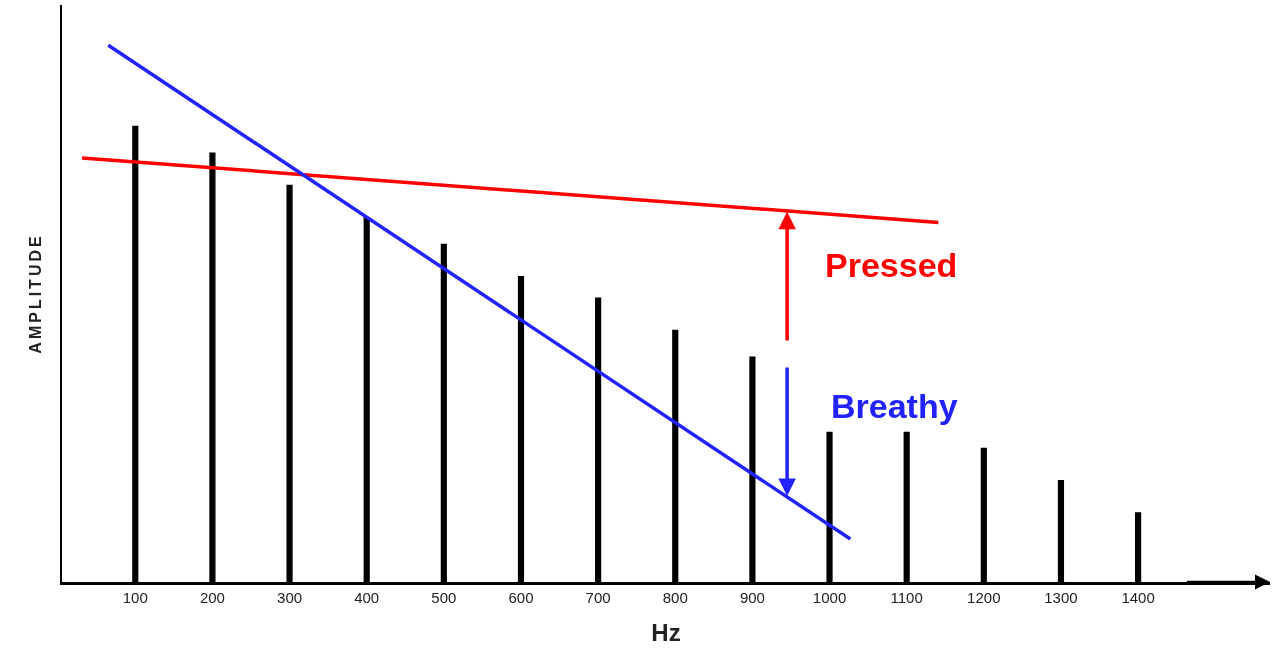 Image resolution: width=1275 pixels, height=668 pixels. What do you see at coordinates (367, 597) in the screenshot?
I see `x-tick-label: 400` at bounding box center [367, 597].